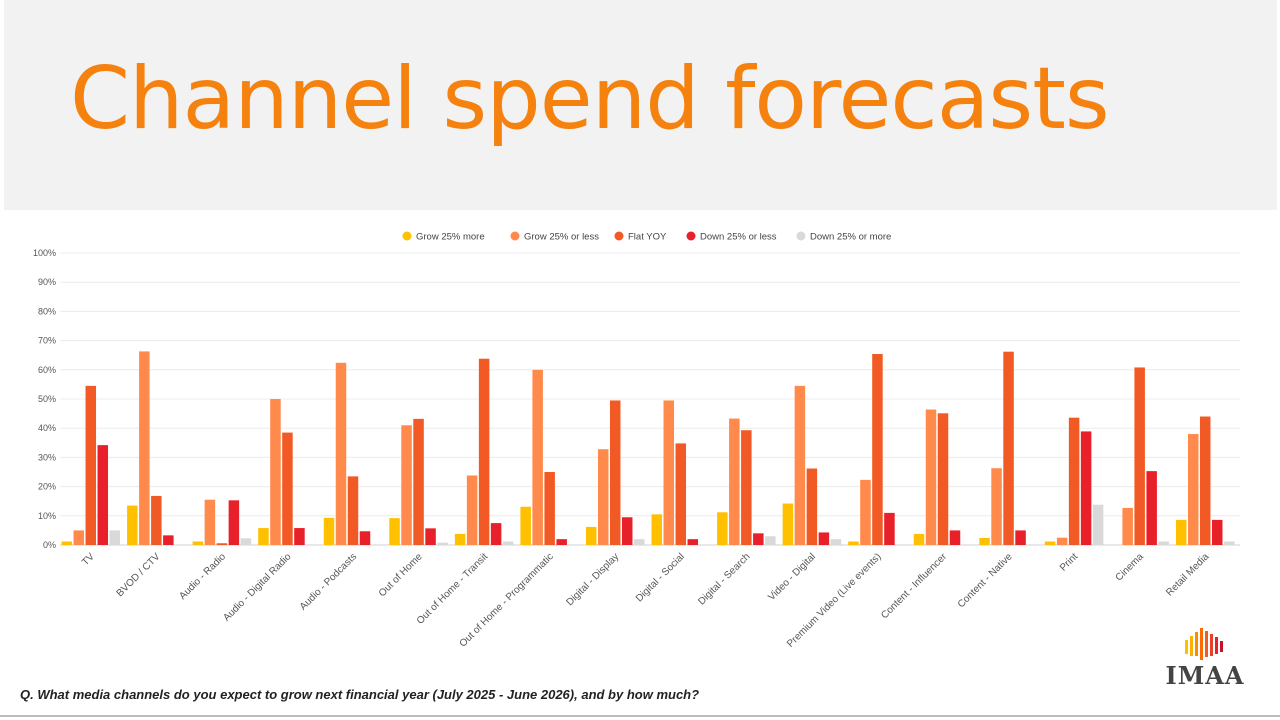 This screenshot has width=1280, height=720. What do you see at coordinates (1069, 562) in the screenshot?
I see `category-label: Print` at bounding box center [1069, 562].